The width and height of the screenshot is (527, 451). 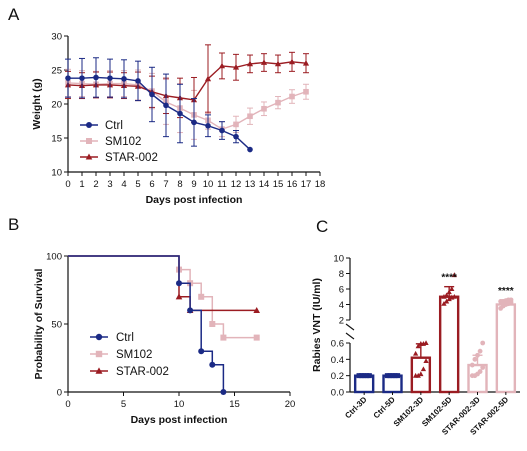 I want to click on x-tick-label: 4, so click(x=123, y=184).